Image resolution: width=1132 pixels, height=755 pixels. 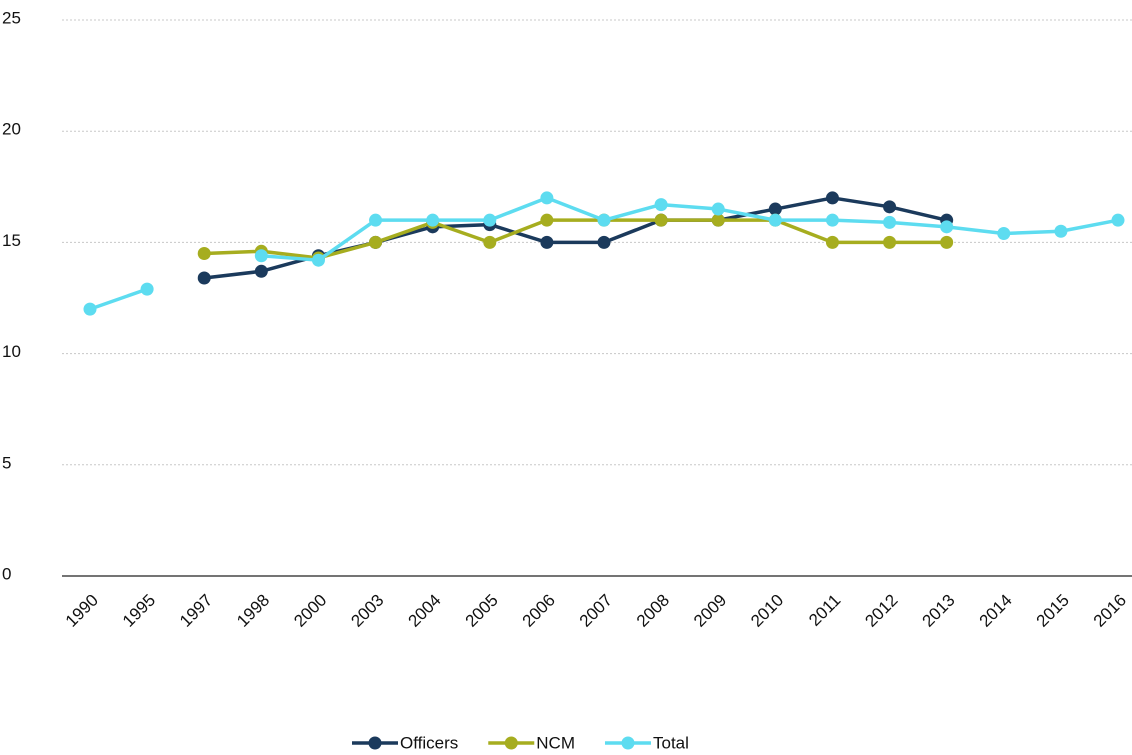 What do you see at coordinates (6, 462) in the screenshot?
I see `y-tick-label: 5` at bounding box center [6, 462].